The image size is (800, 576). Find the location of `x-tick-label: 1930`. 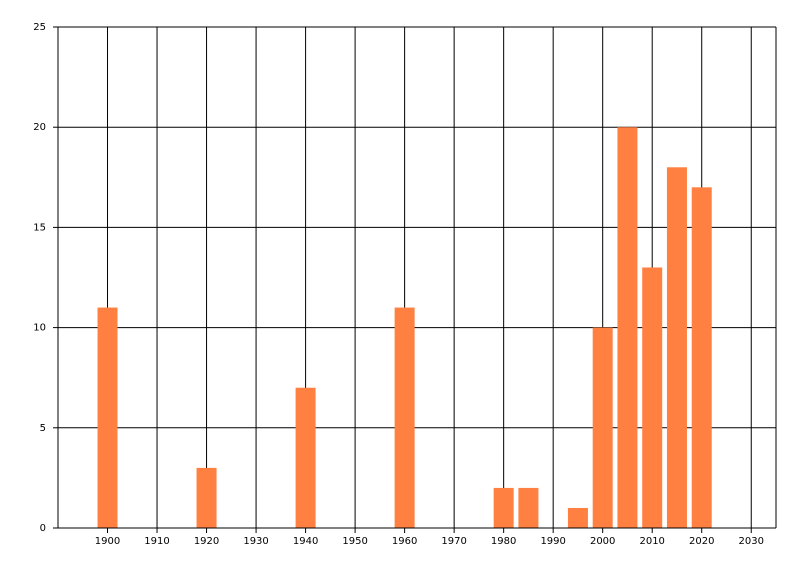

x-tick-label: 1930 is located at coordinates (255, 541).